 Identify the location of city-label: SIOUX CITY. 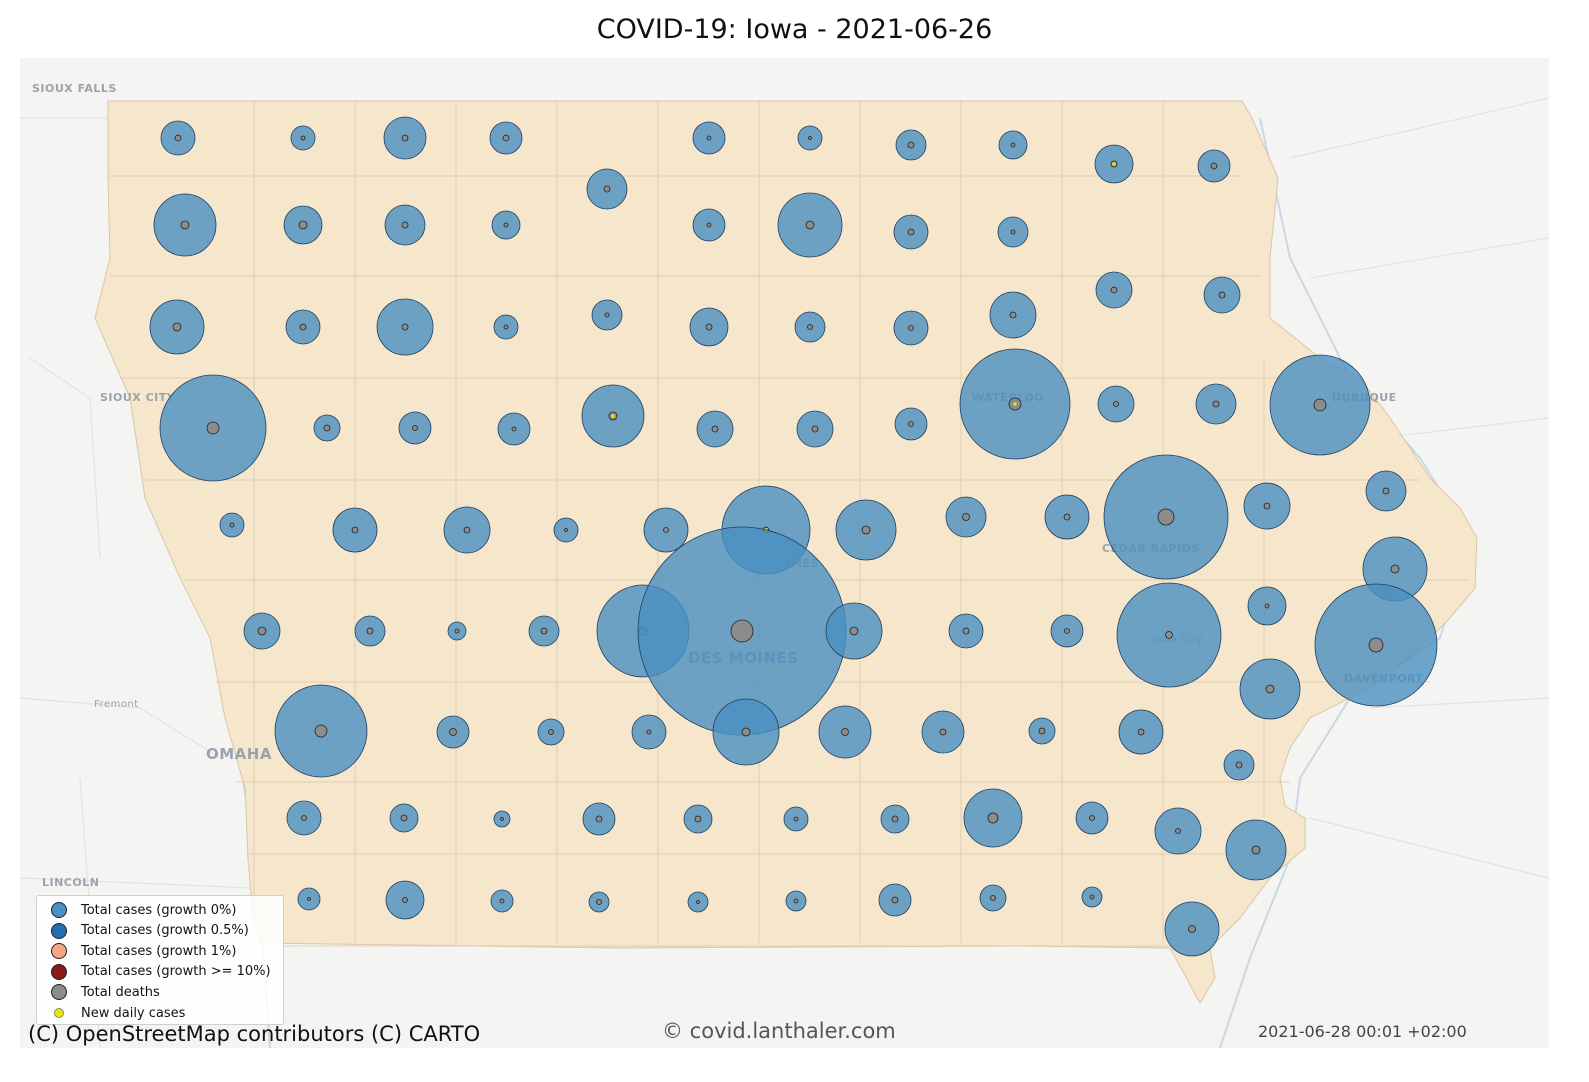
(138, 397).